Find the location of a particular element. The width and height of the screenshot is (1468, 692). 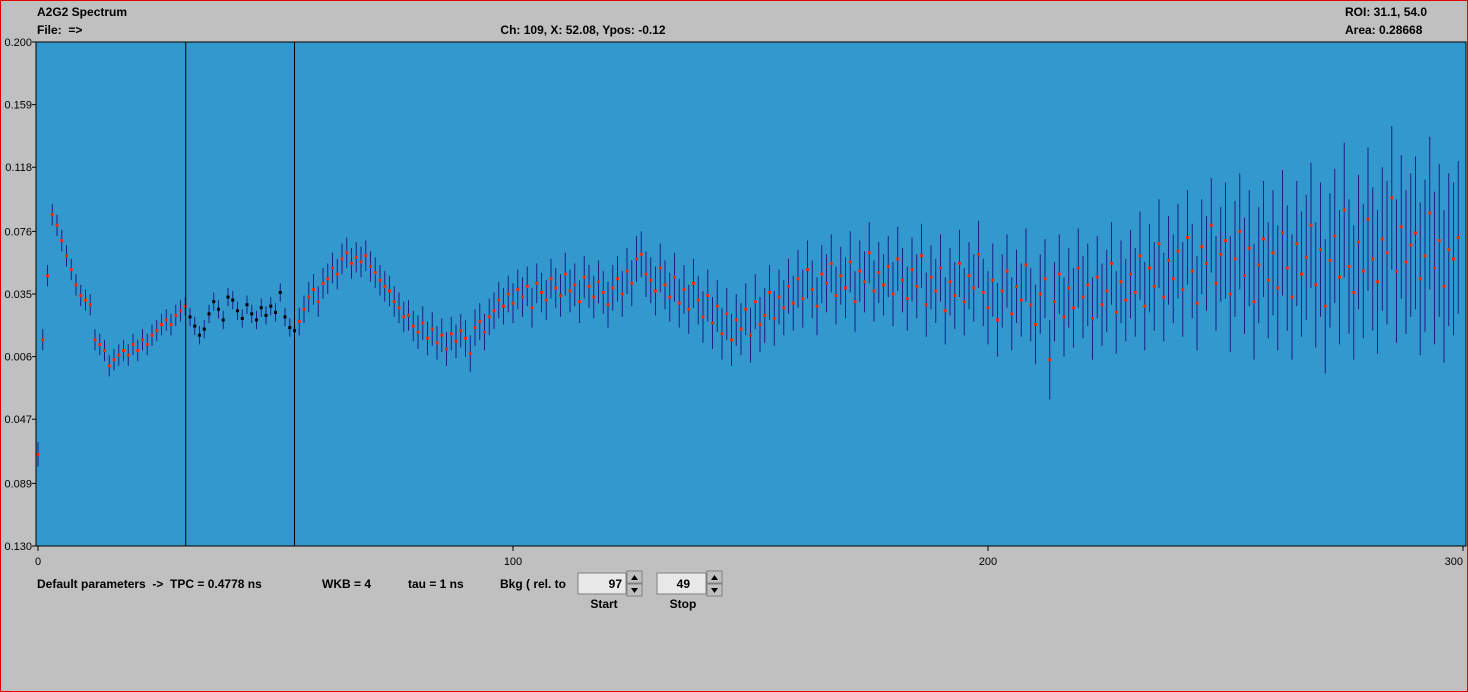

y-tick-label: 0.089 is located at coordinates (18, 484).